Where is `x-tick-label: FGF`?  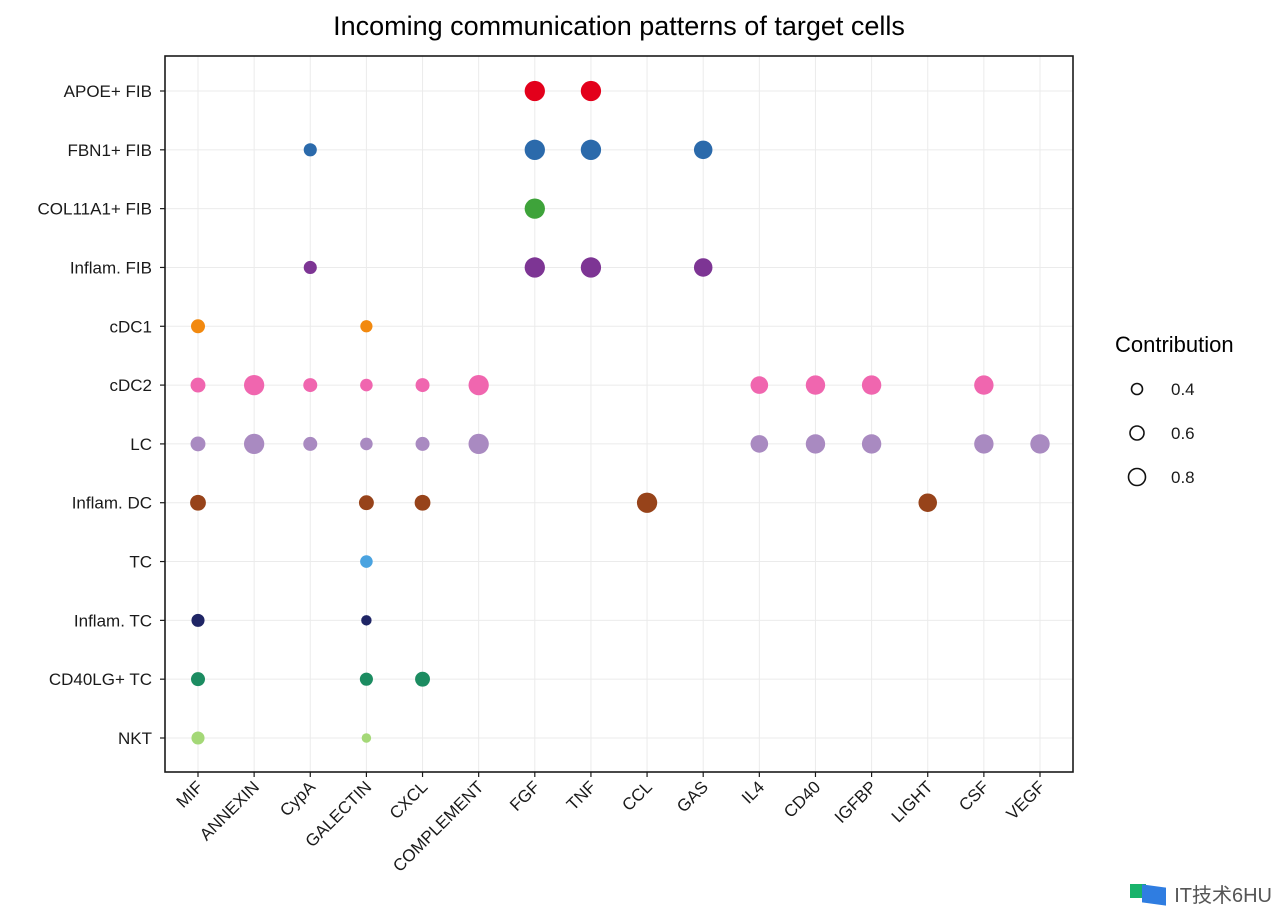
x-tick-label: FGF is located at coordinates (524, 795).